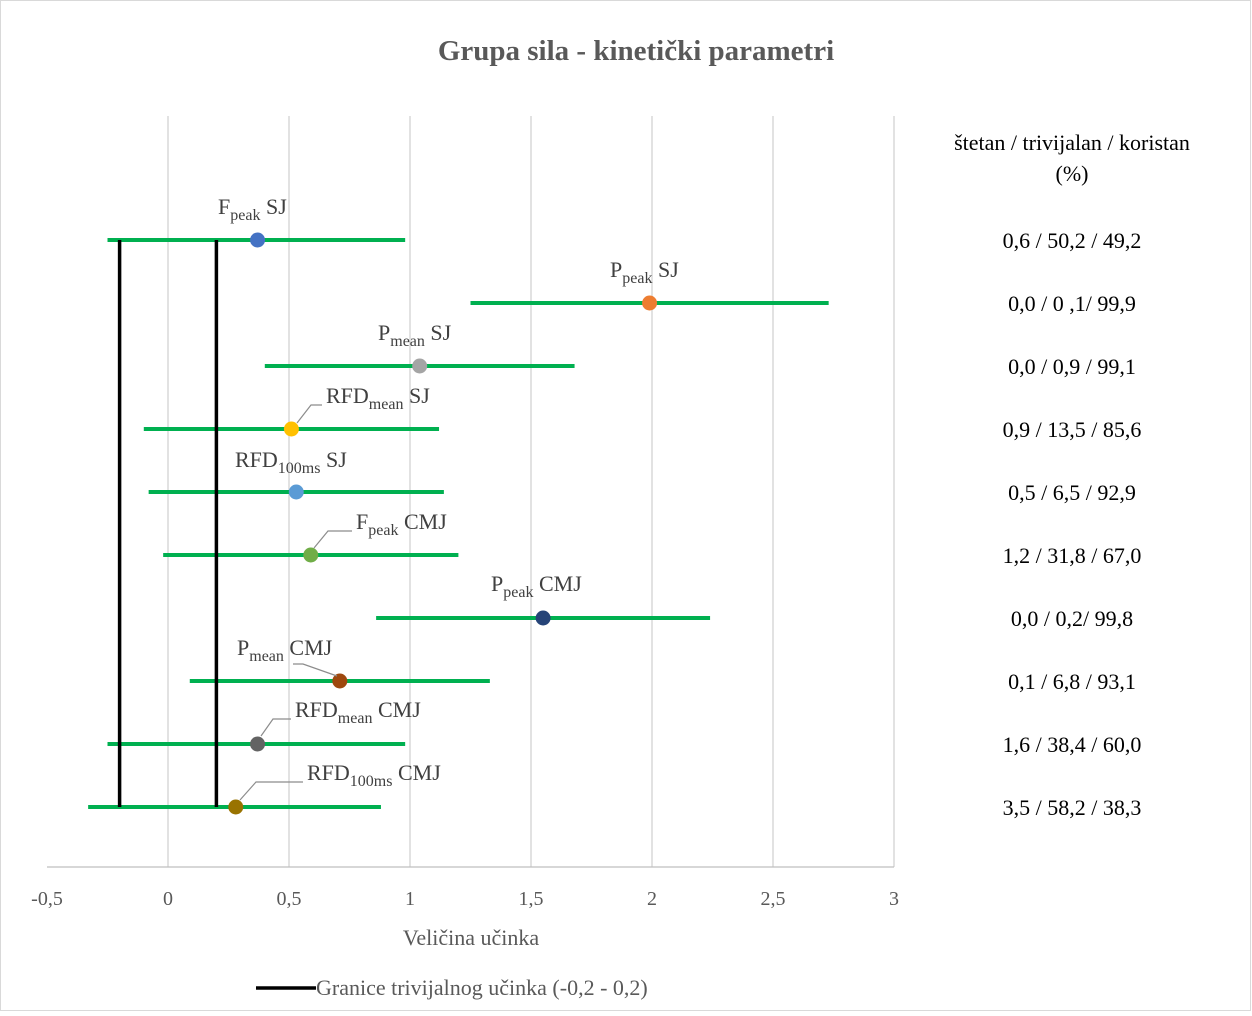  I want to click on outcome-value: 0,1 / 6,8 / 93,1, so click(1072, 681).